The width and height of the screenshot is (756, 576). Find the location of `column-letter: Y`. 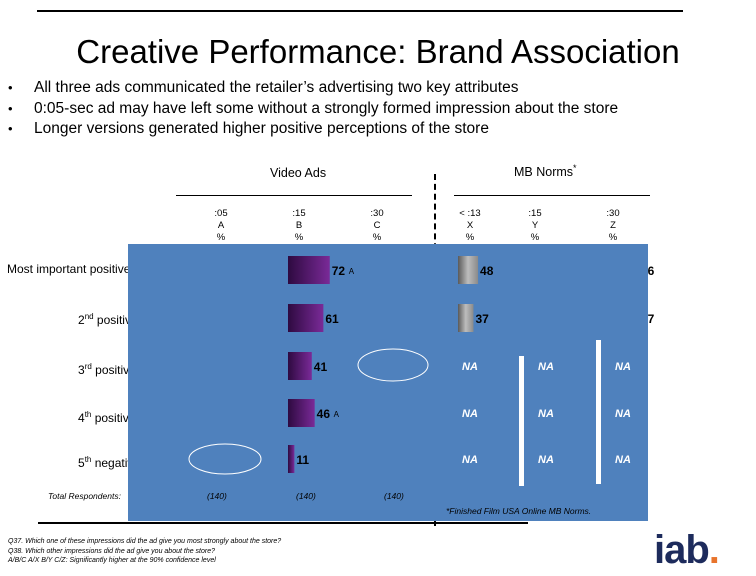

column-letter: Y is located at coordinates (535, 225).